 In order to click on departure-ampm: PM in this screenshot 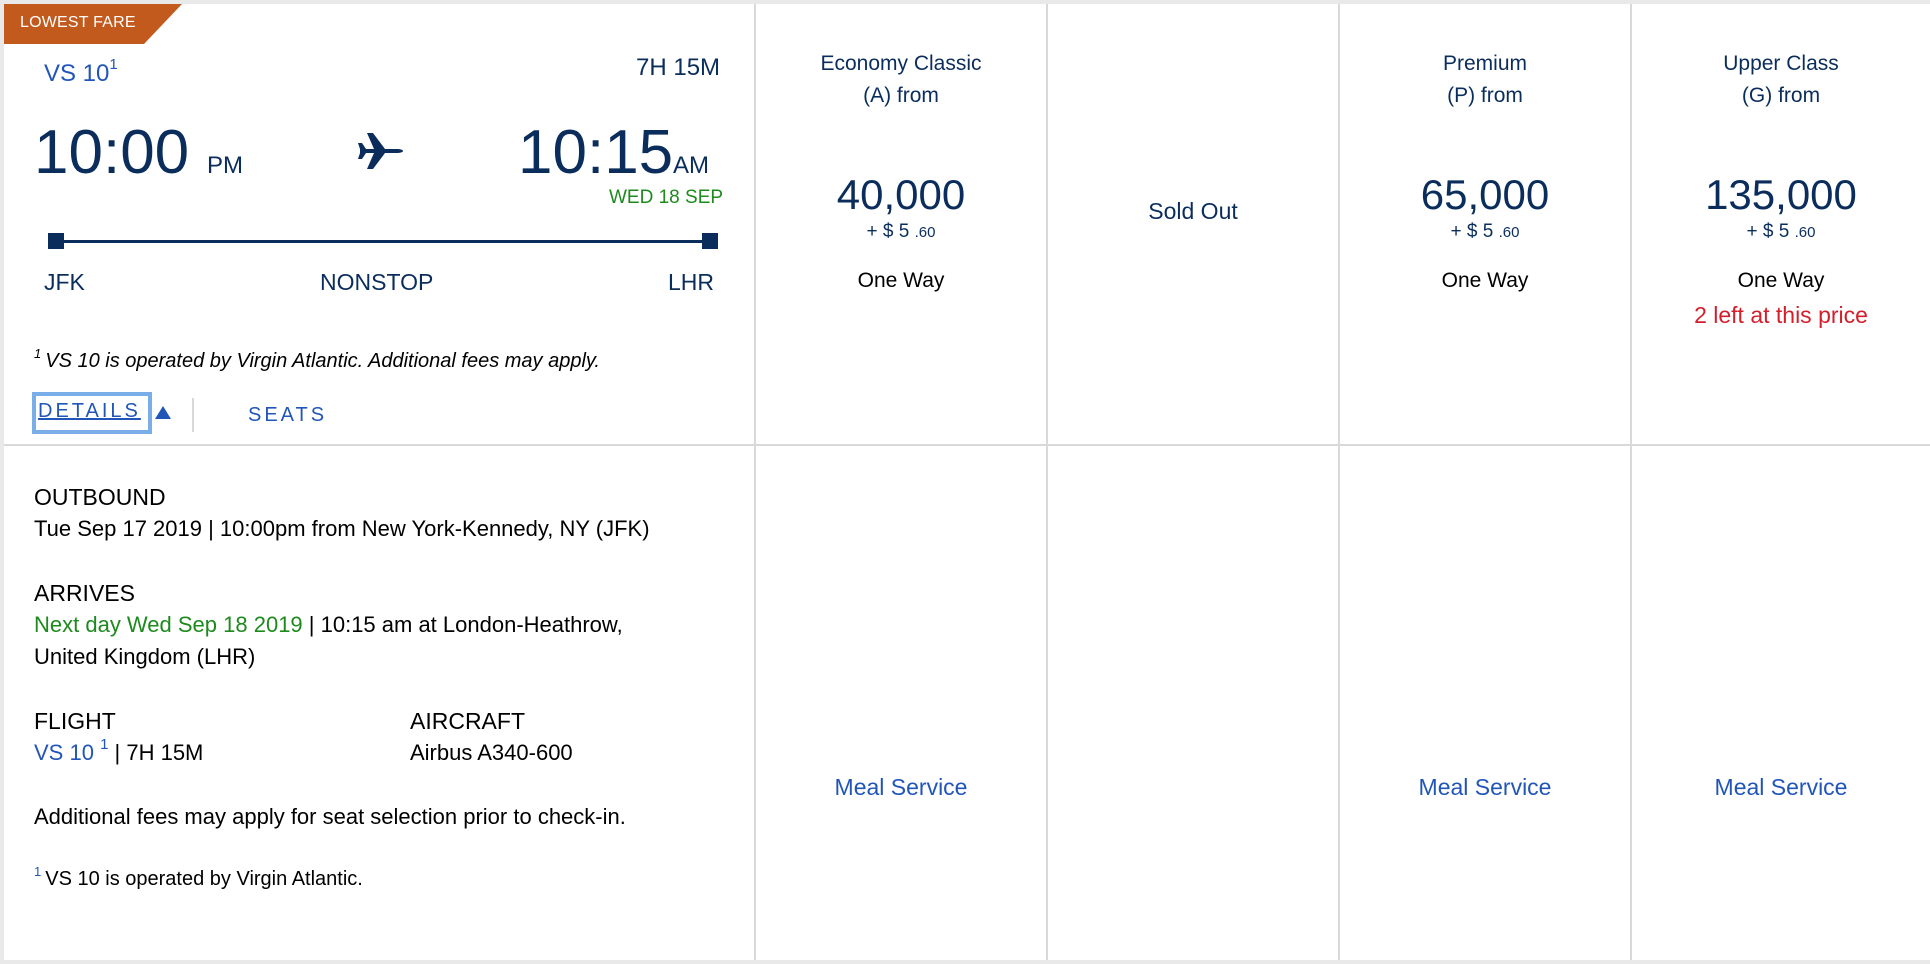, I will do `click(225, 165)`.